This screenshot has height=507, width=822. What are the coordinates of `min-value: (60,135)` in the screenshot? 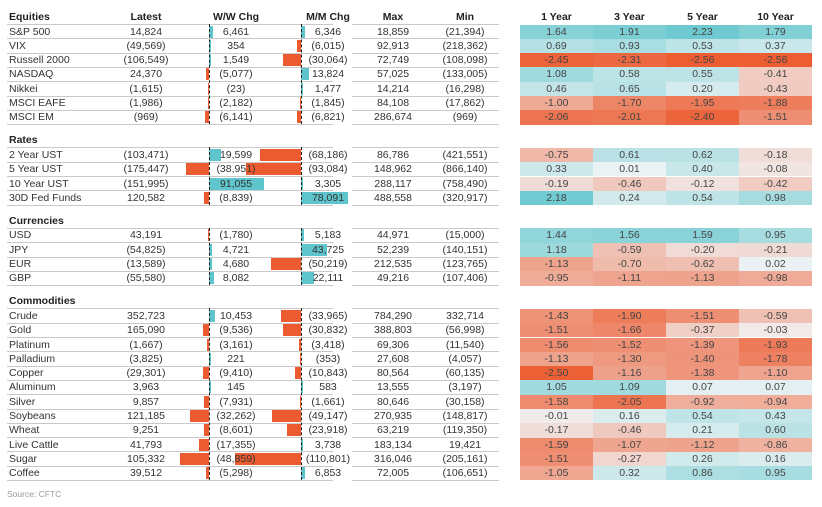 It's located at (465, 373).